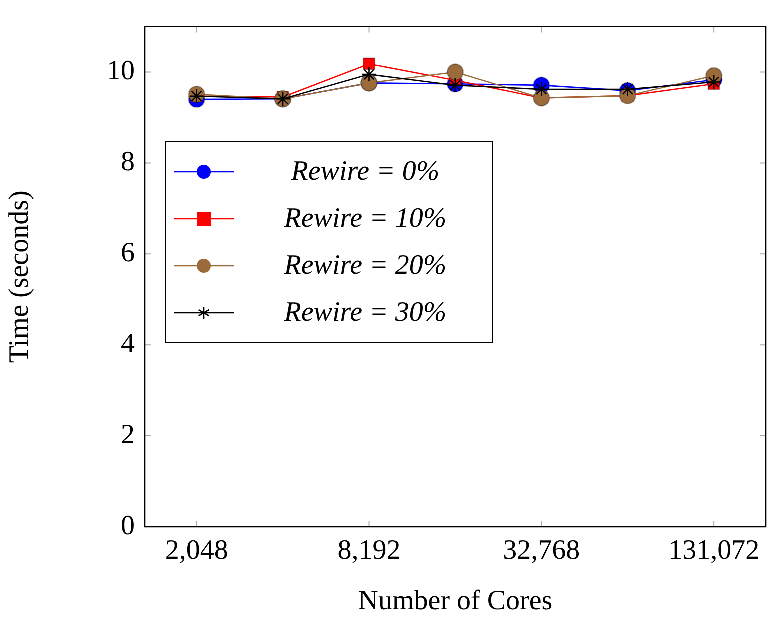 Image resolution: width=780 pixels, height=623 pixels. I want to click on legend-label: Rewire = 10%, so click(365, 219).